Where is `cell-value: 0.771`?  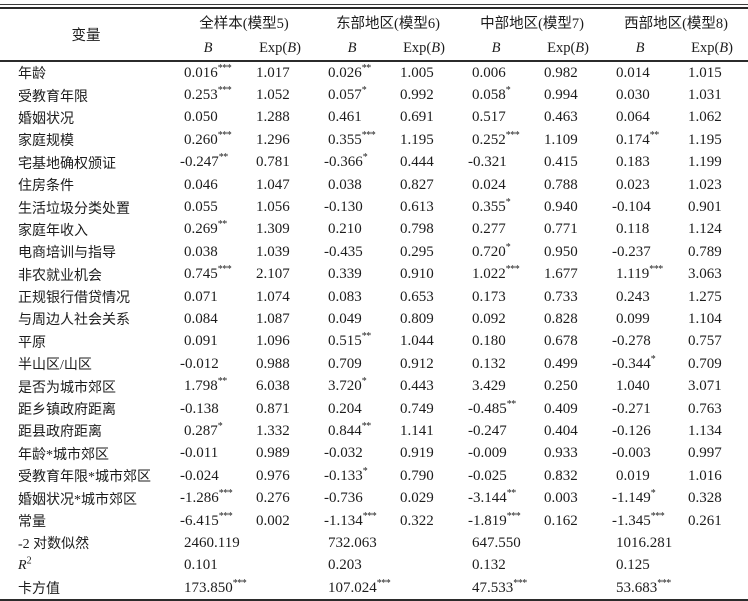
cell-value: 0.771 is located at coordinates (561, 229).